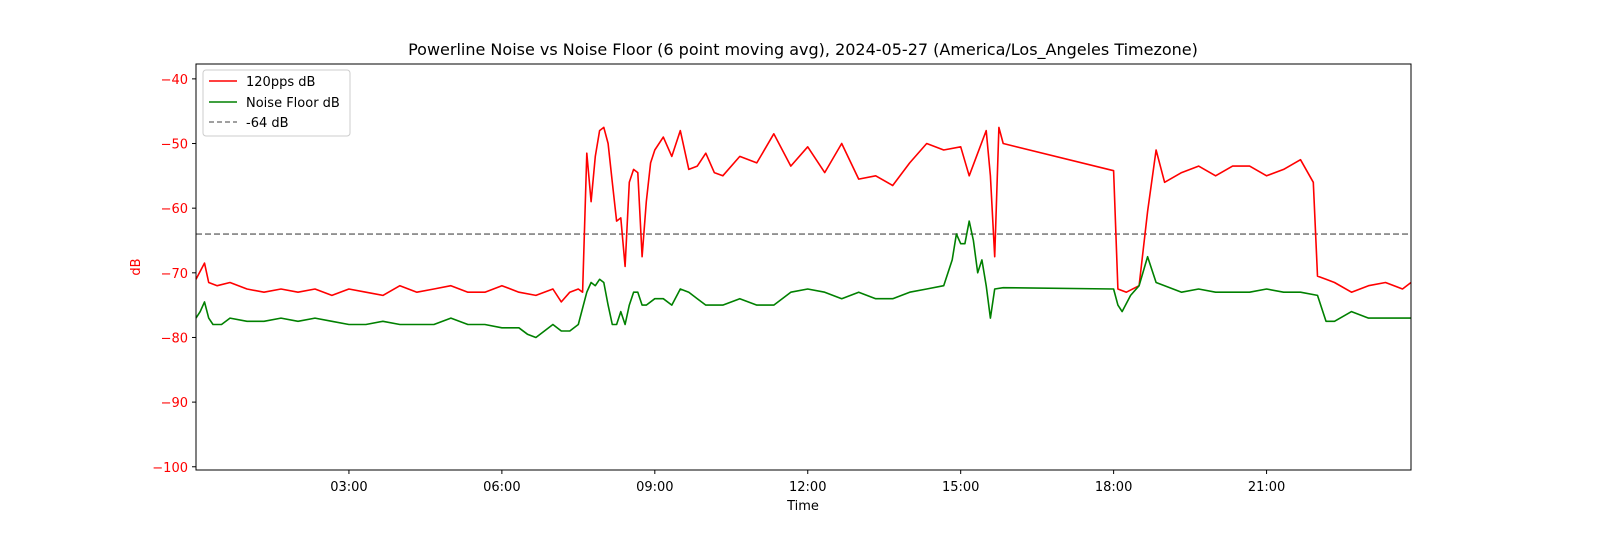  What do you see at coordinates (802, 506) in the screenshot?
I see `x-axis-label: Time` at bounding box center [802, 506].